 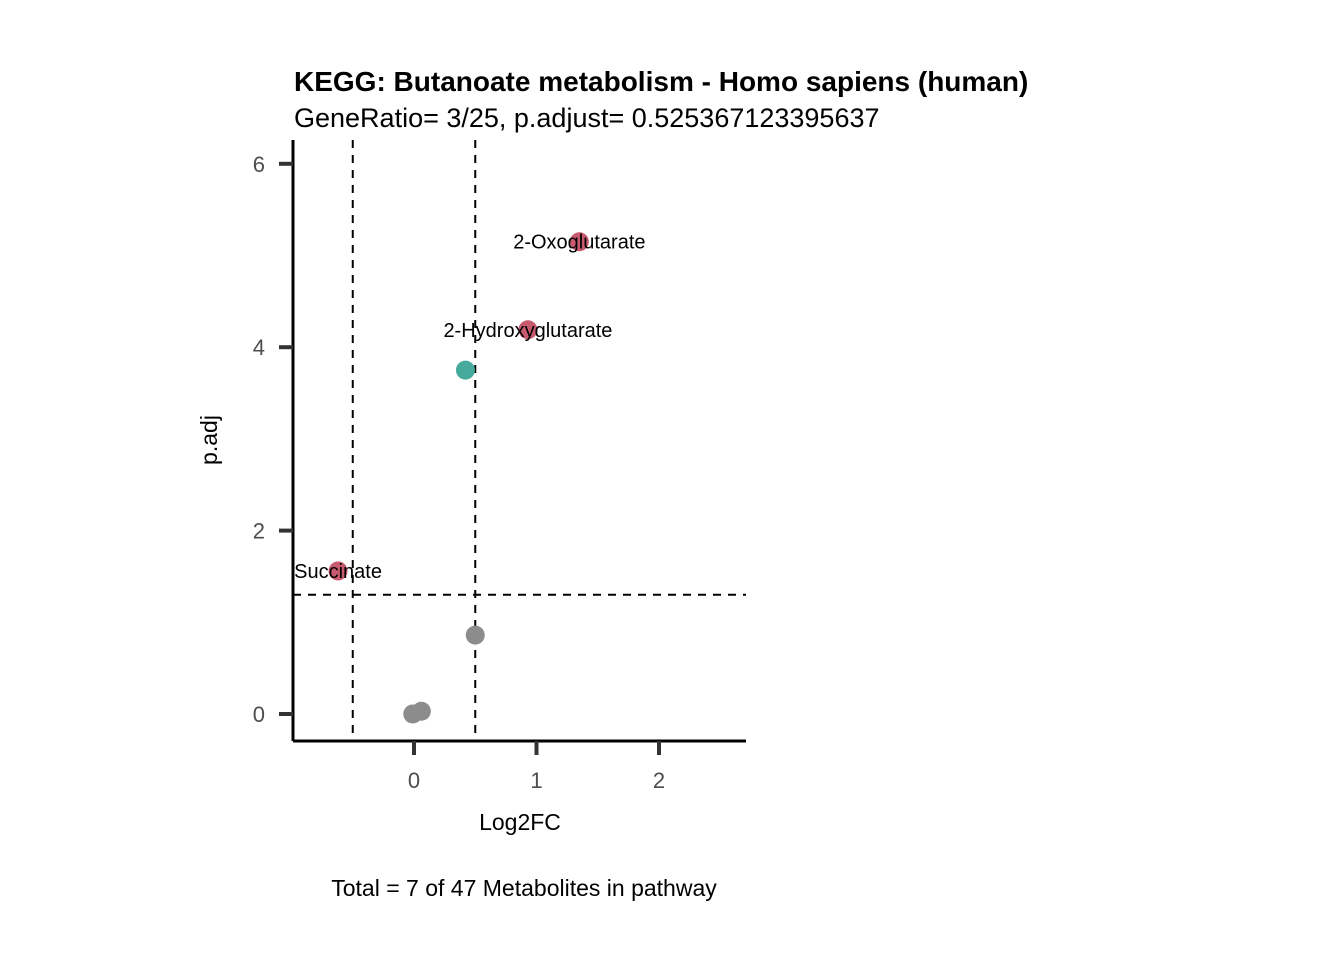 I want to click on point-label: 2-Oxoglutarate, so click(x=579, y=243).